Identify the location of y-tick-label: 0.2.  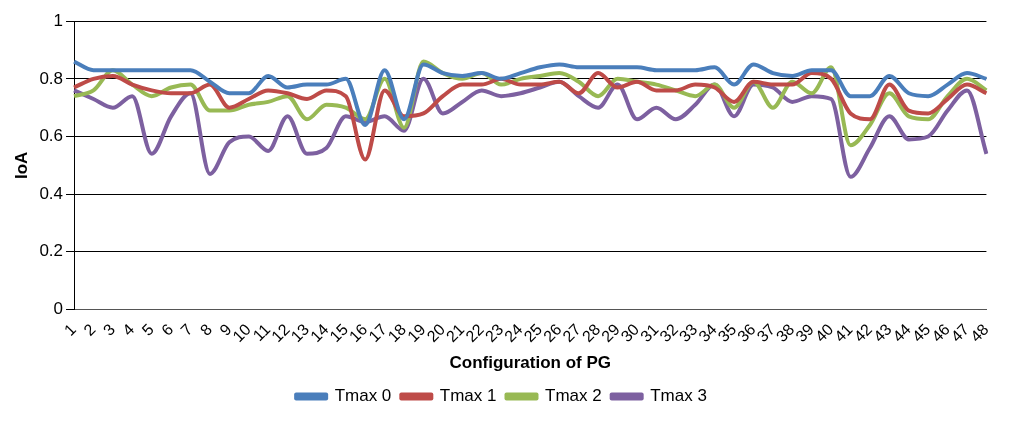
(51, 251).